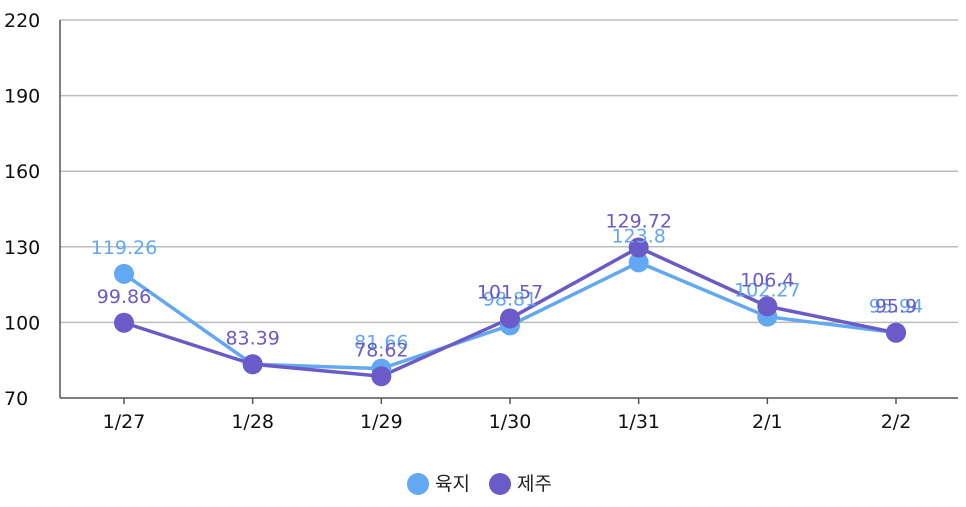 The width and height of the screenshot is (966, 507). I want to click on y-tick-label-160: 160, so click(22, 172).